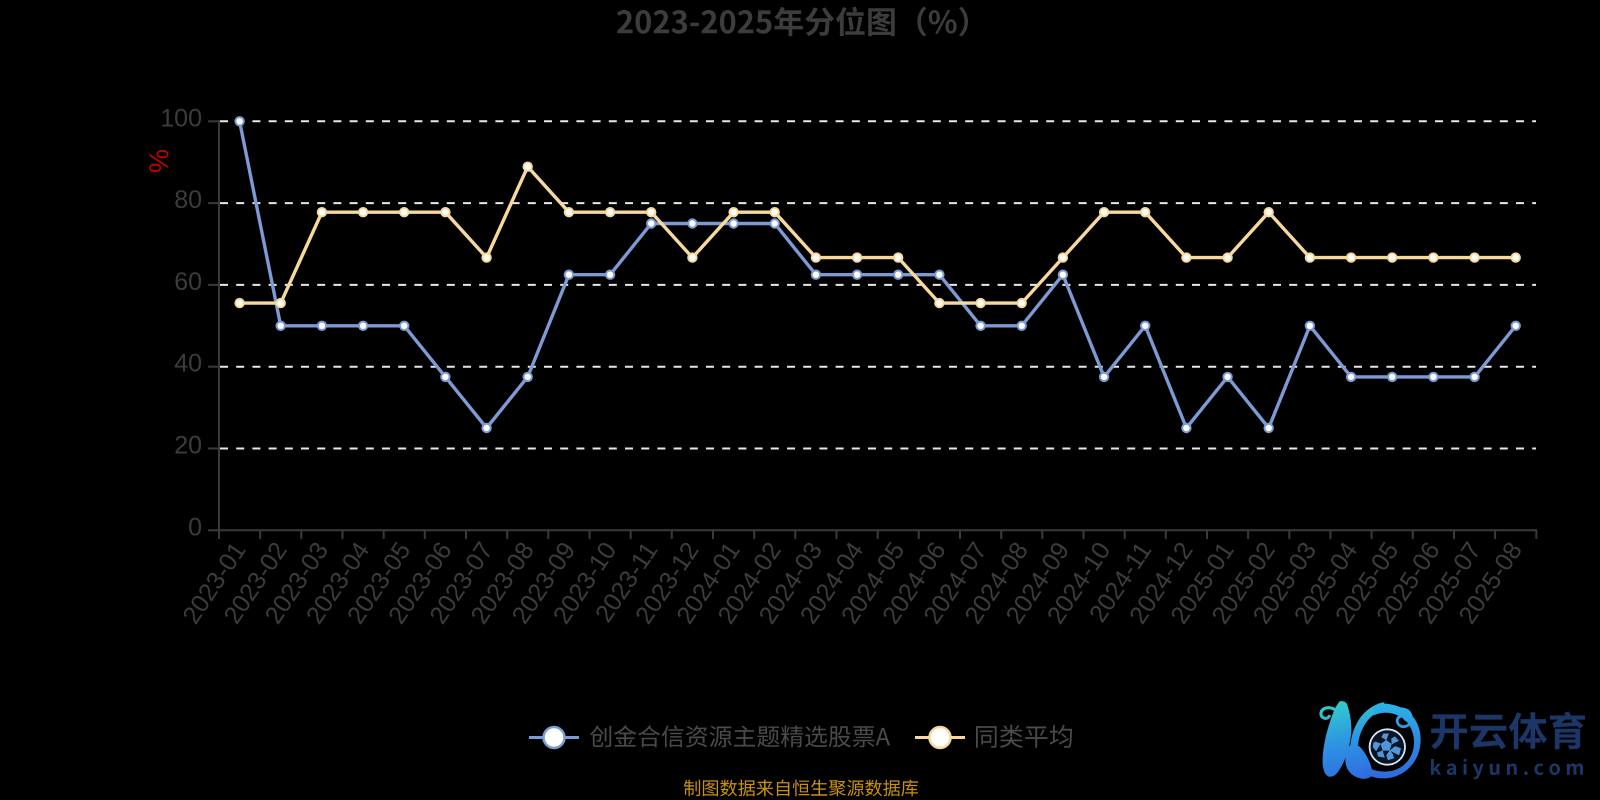 Image resolution: width=1600 pixels, height=800 pixels. I want to click on svg-text: 20, so click(188, 446).